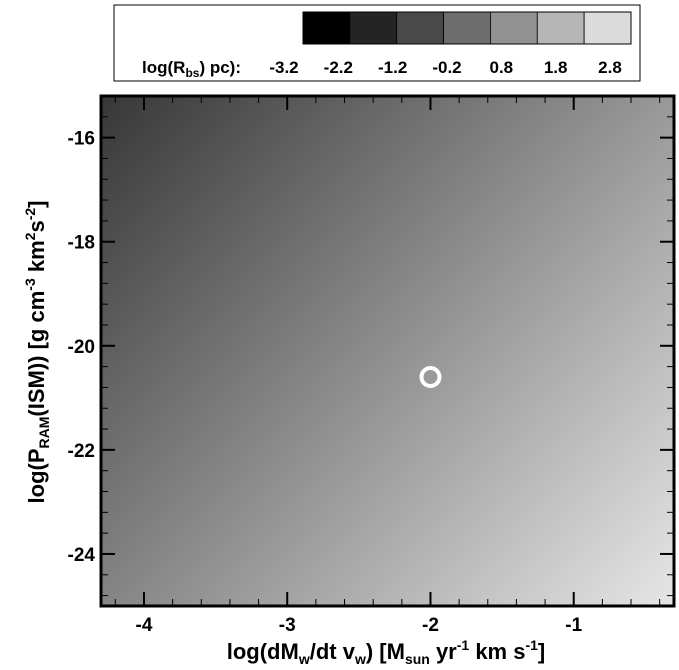  I want to click on x-tick-label: -2, so click(430, 625).